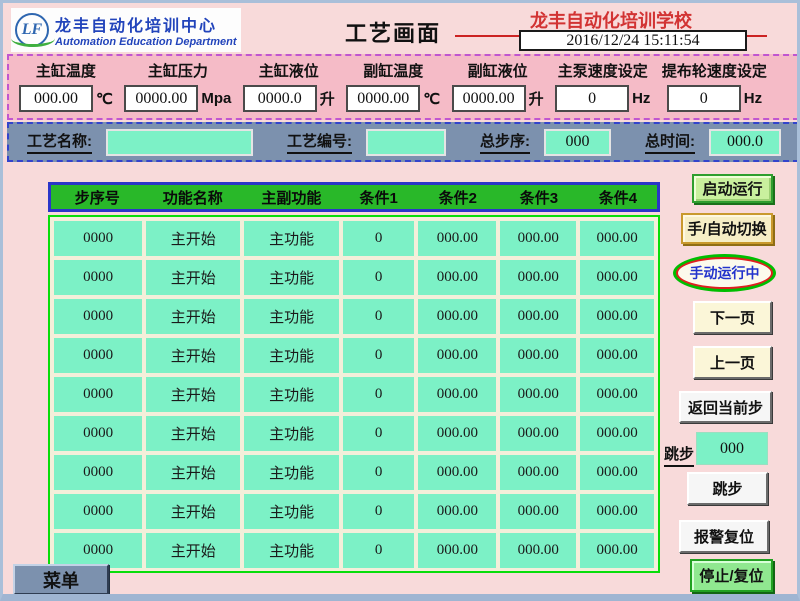 This screenshot has height=601, width=800. Describe the element at coordinates (732, 317) in the screenshot. I see `next-page-button: 下一页` at that location.